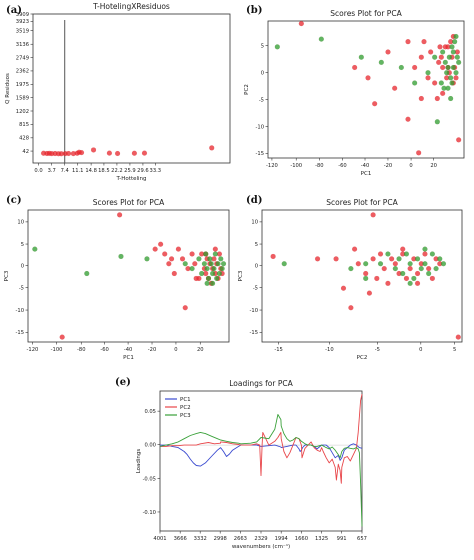 The image size is (474, 560). I want to click on panel-a-ytick-label: 1202, so click(22, 112).